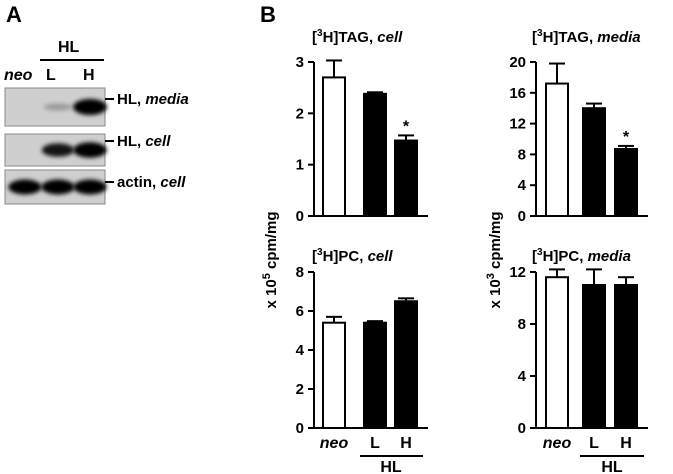  I want to click on chart-title: [3H]PC, cell, so click(352, 256).